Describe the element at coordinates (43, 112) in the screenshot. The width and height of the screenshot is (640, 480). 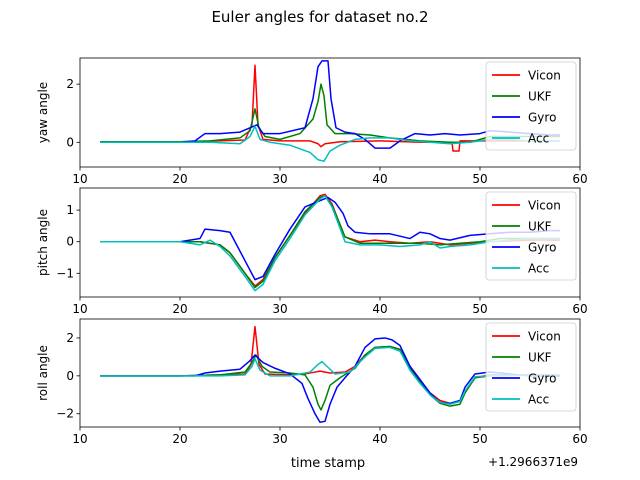
I see `yaw-axis-label: yaw angle` at that location.